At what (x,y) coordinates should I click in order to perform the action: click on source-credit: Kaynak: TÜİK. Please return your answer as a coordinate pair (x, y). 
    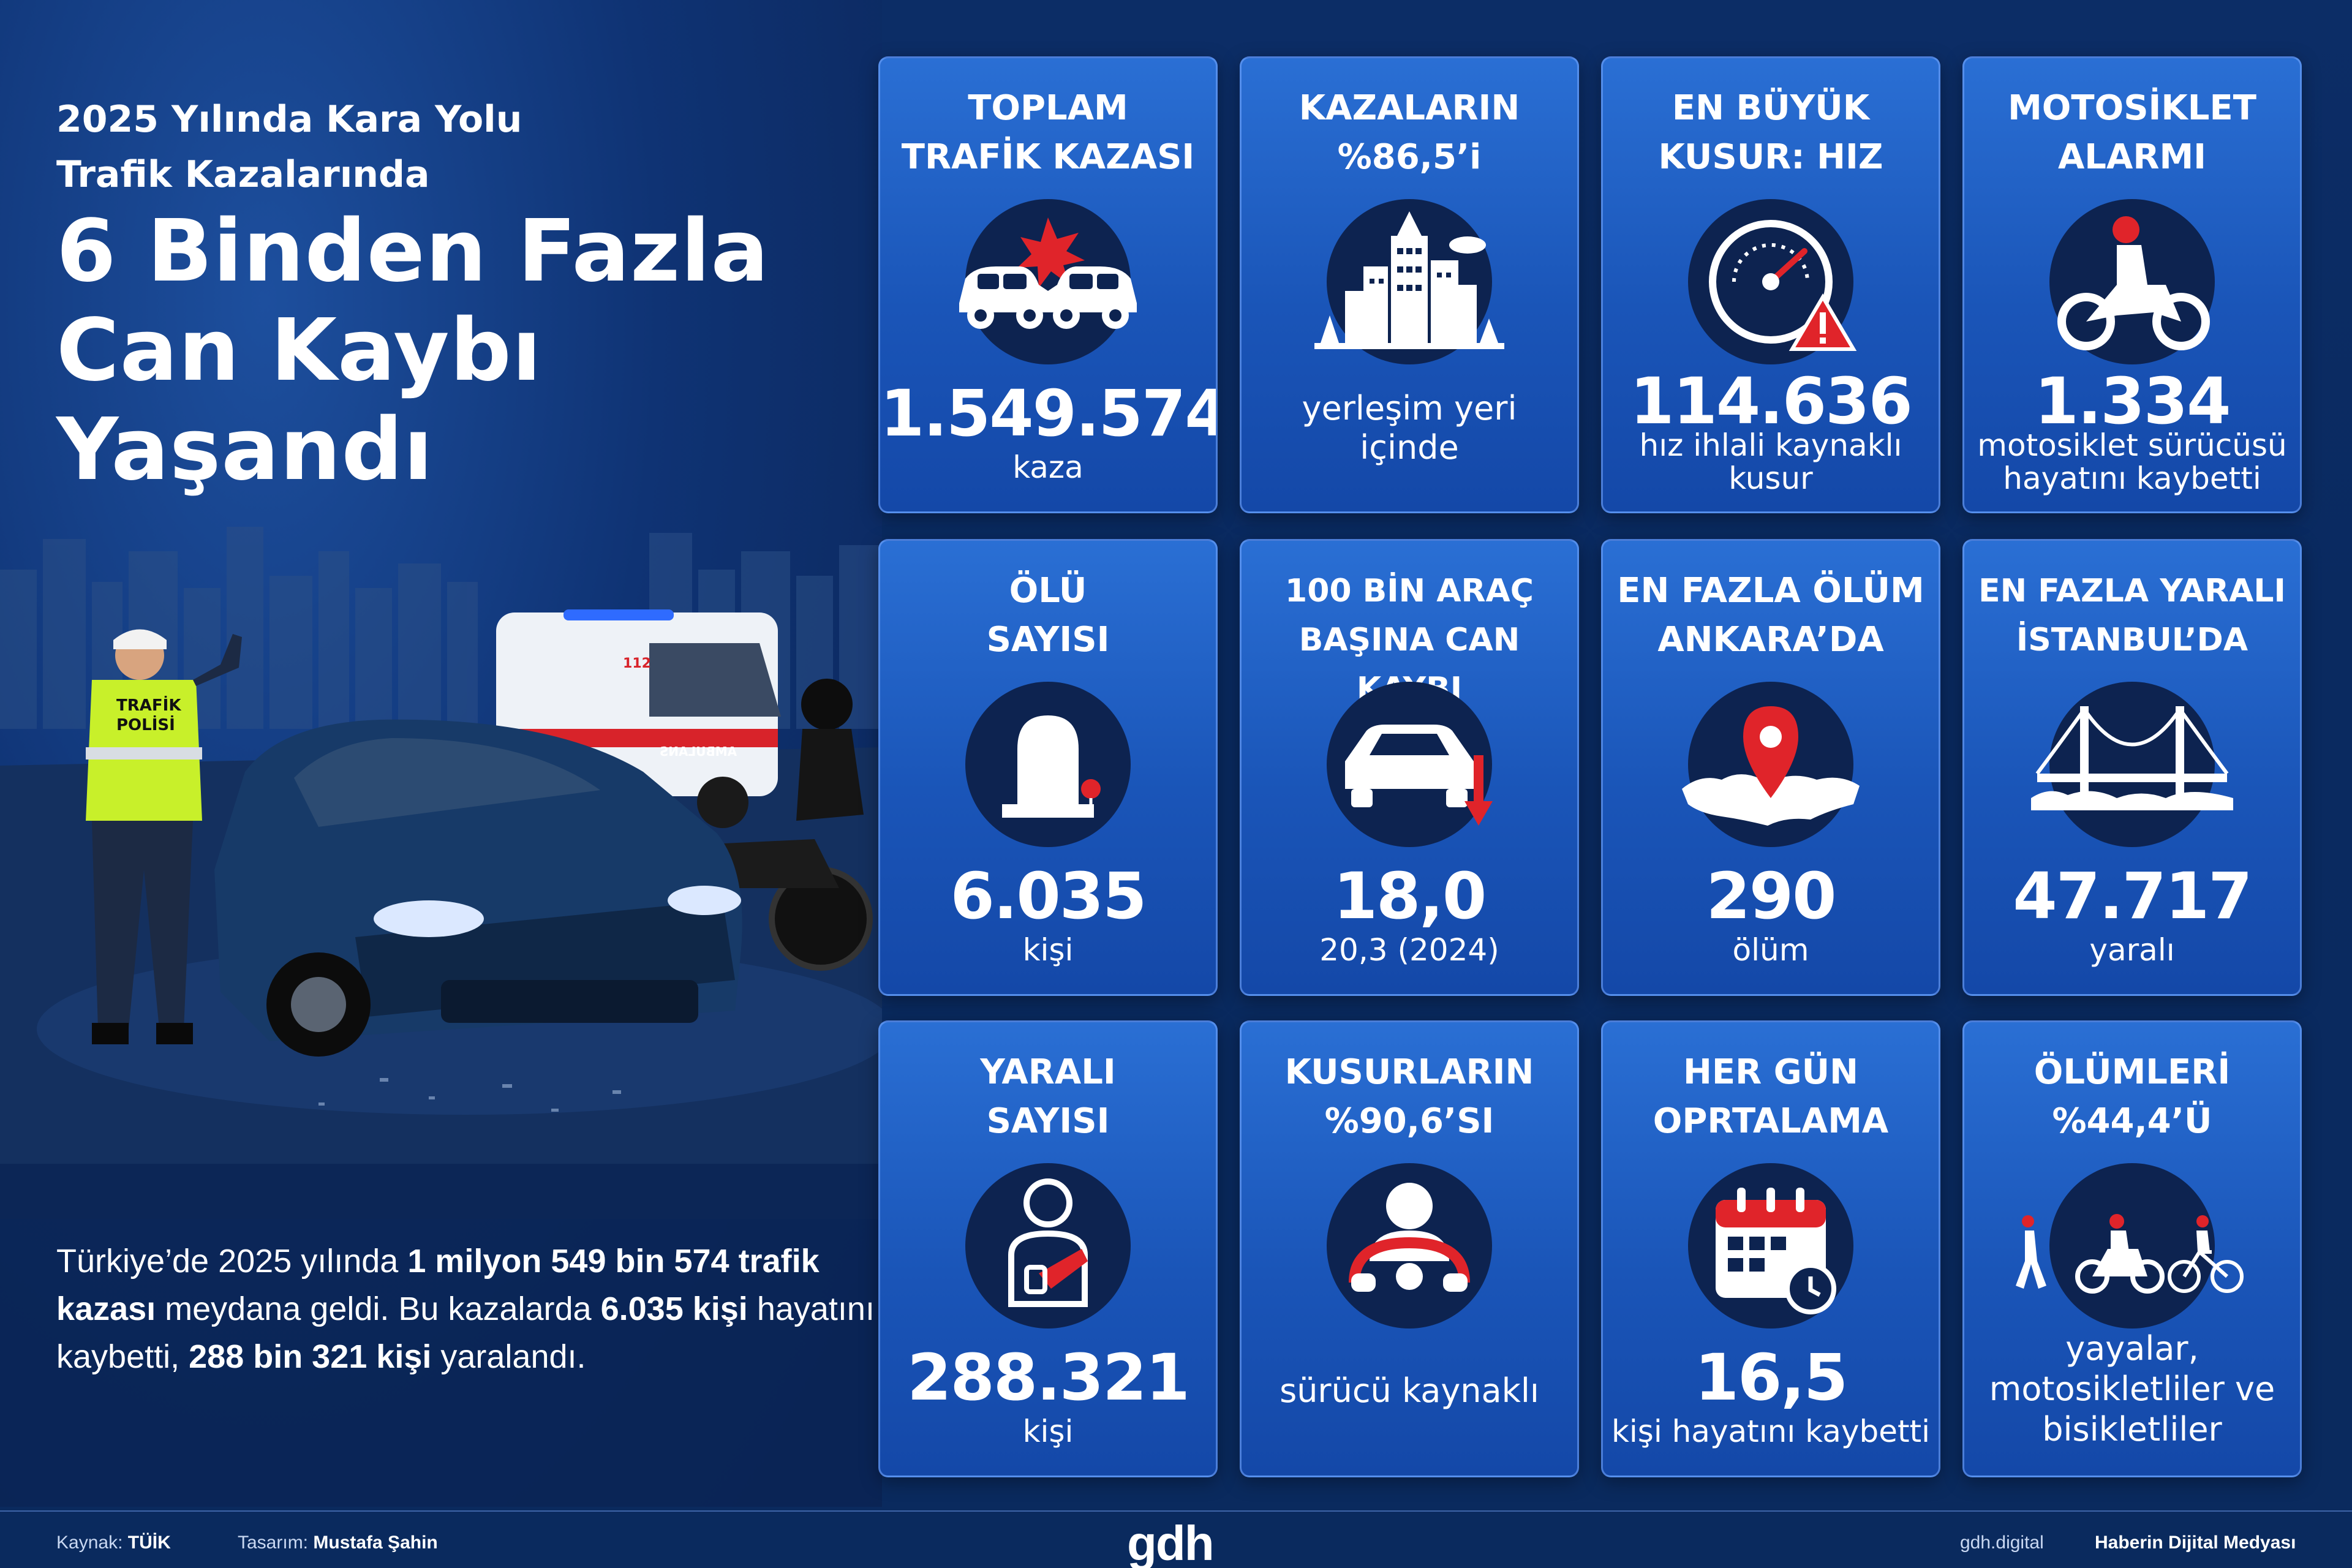
    Looking at the image, I should click on (114, 1542).